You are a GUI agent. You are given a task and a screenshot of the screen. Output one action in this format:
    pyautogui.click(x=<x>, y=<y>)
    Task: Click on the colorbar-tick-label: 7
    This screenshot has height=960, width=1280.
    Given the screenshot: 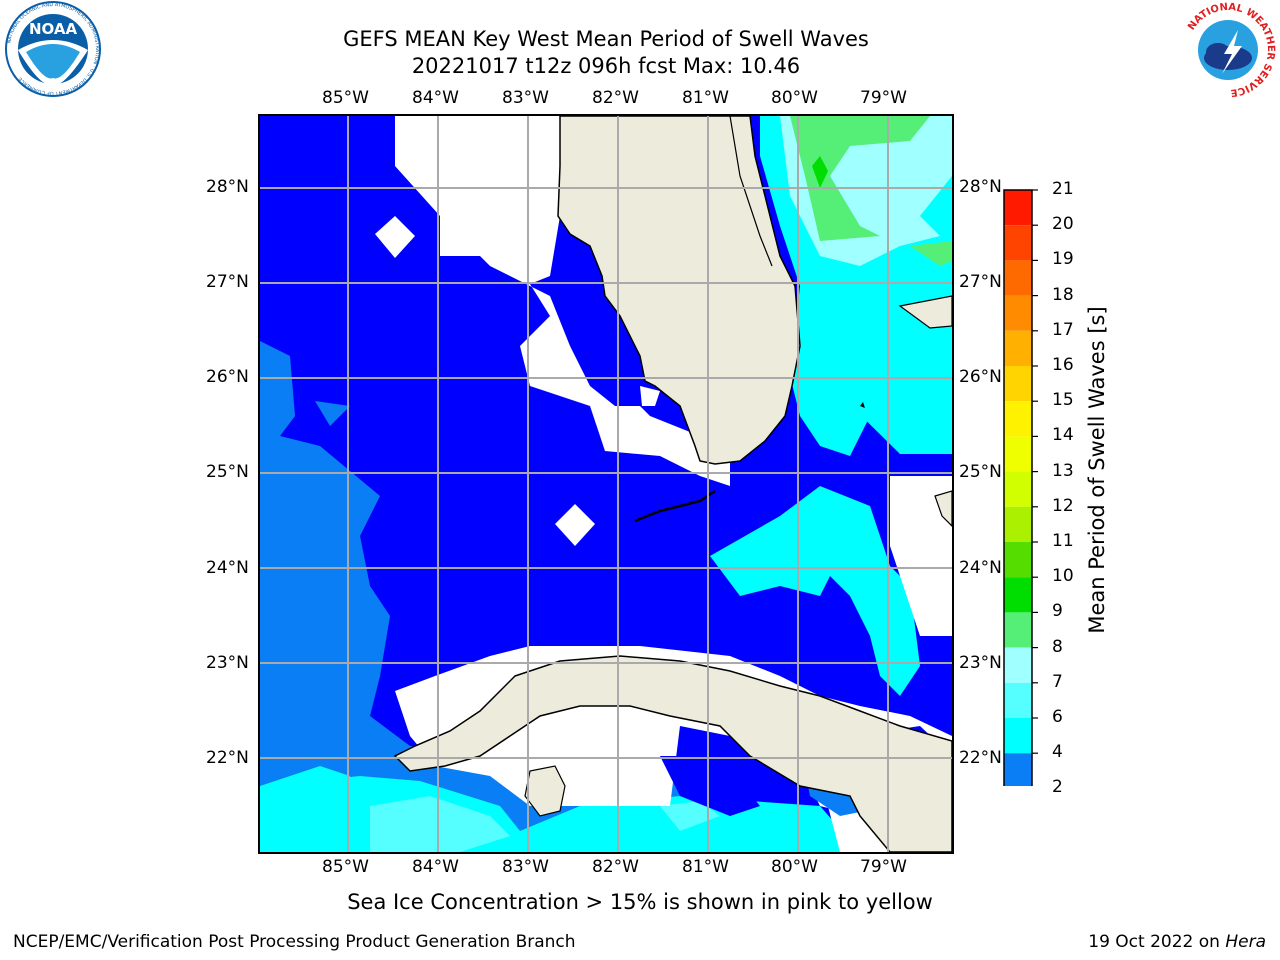 What is the action you would take?
    pyautogui.click(x=1057, y=681)
    